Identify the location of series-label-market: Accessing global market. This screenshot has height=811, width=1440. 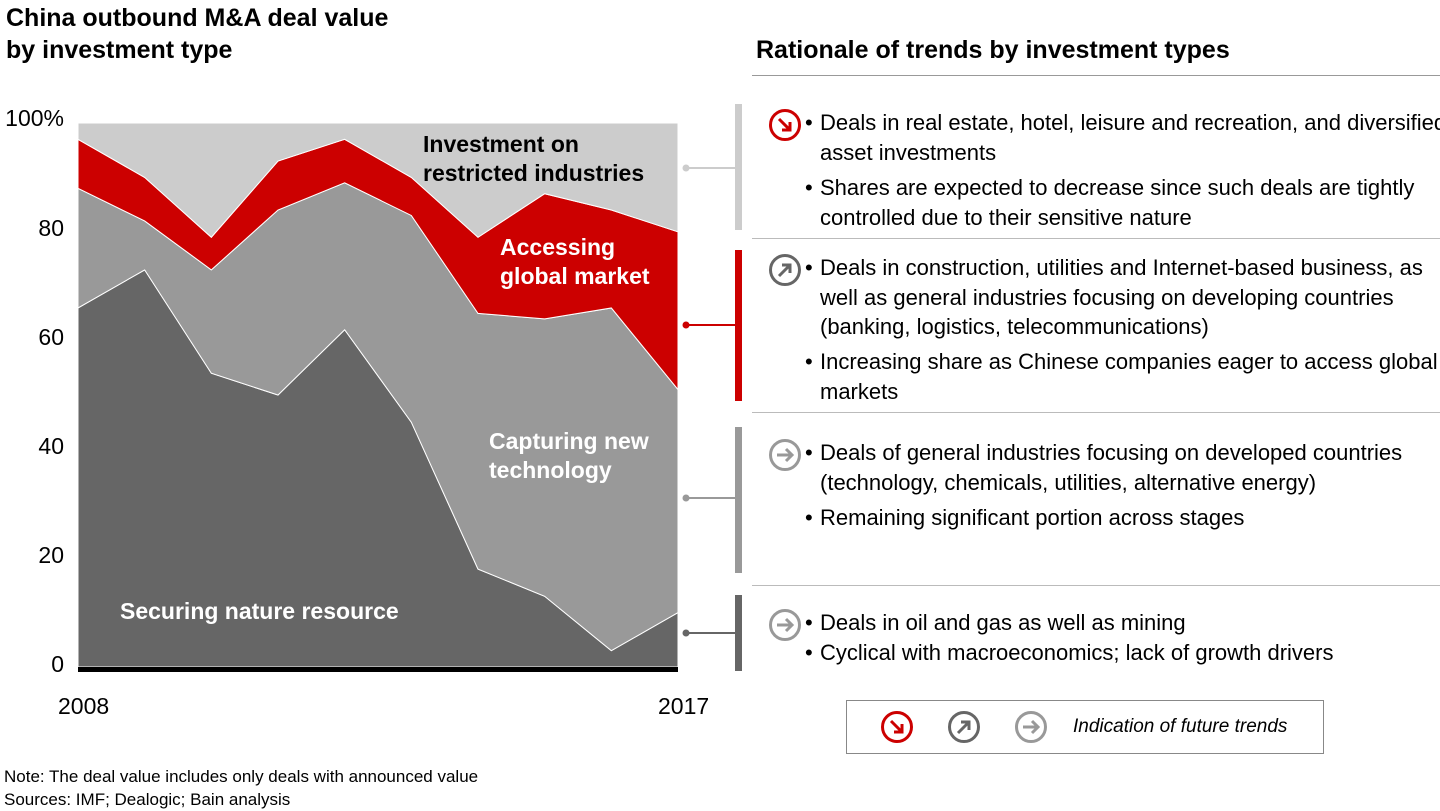
(575, 261).